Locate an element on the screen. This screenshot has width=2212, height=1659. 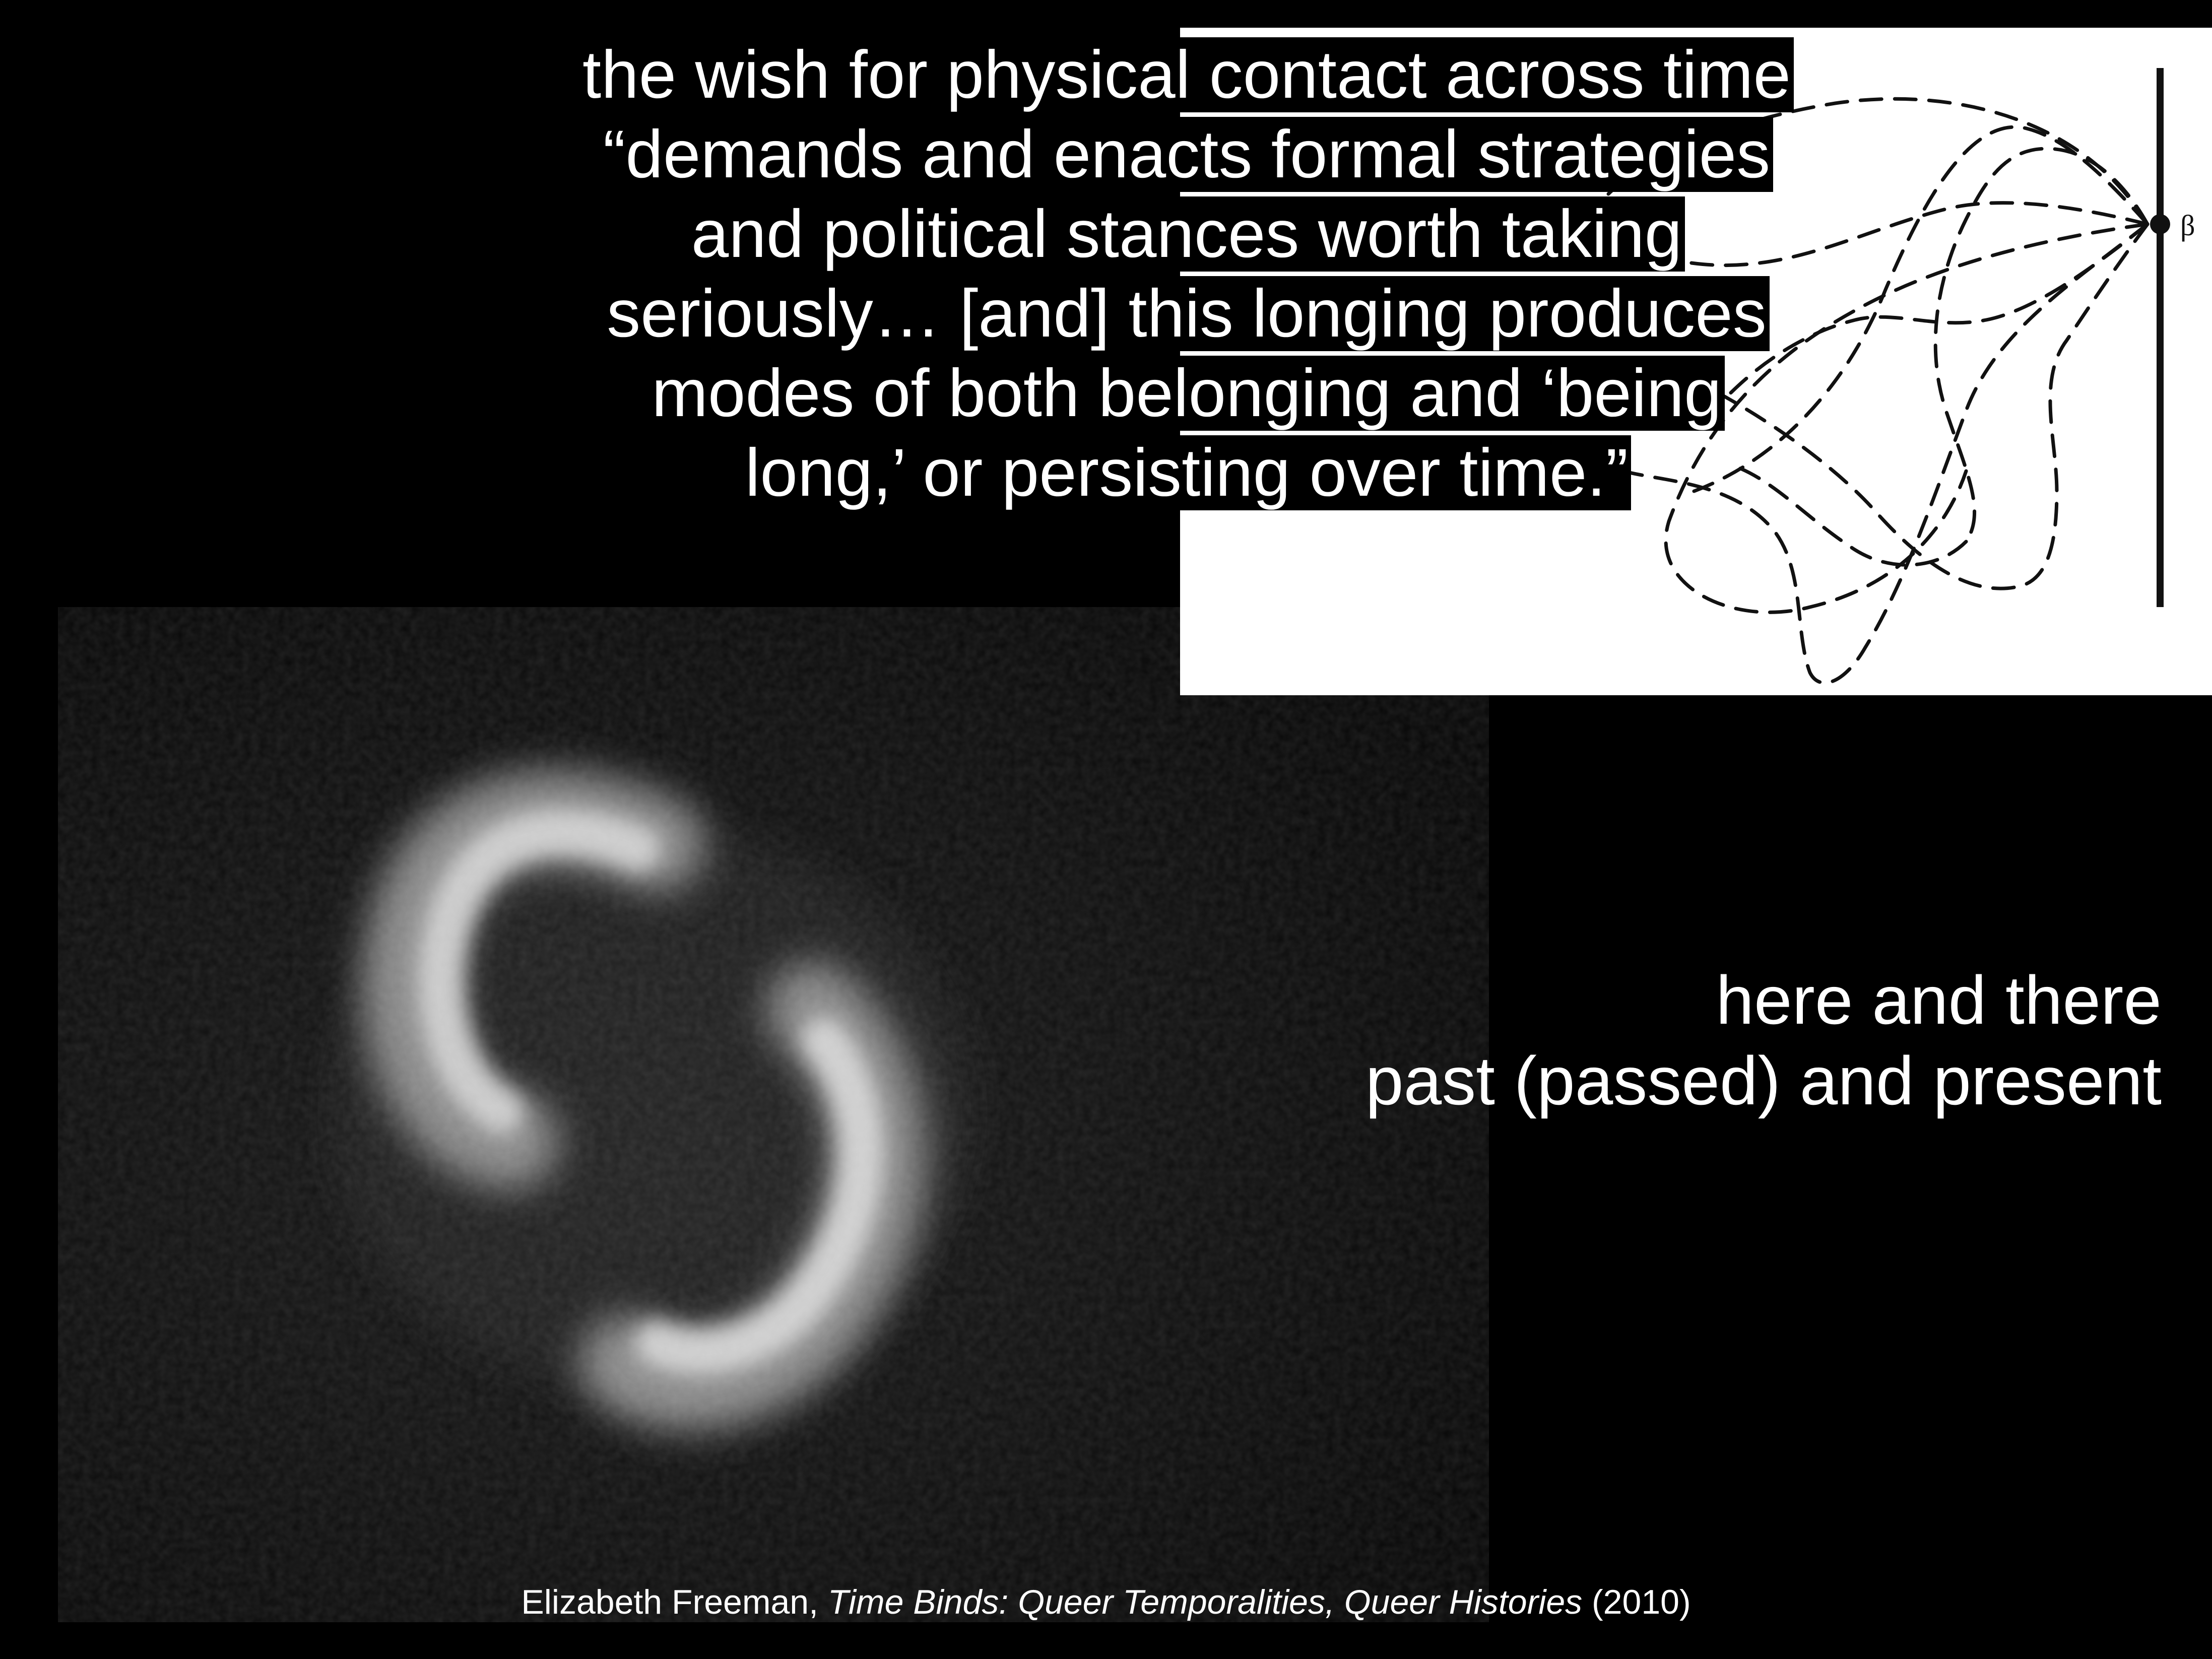
phrase-line-2: past (passed) and present is located at coordinates (1764, 1080).